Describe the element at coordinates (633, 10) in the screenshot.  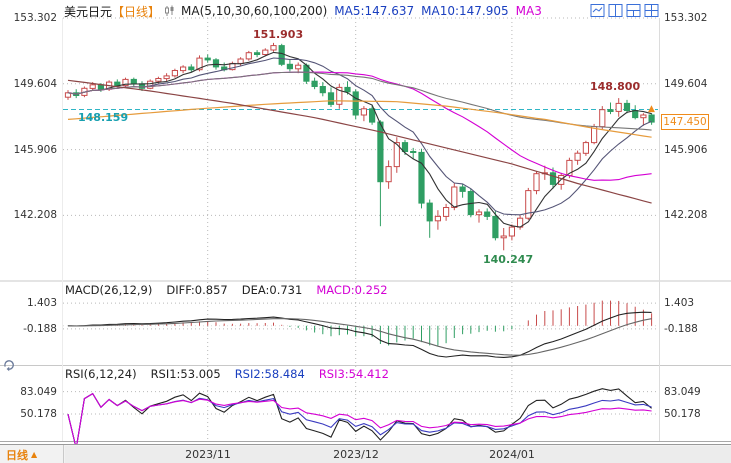
I see `layout-three-pane-icon` at that location.